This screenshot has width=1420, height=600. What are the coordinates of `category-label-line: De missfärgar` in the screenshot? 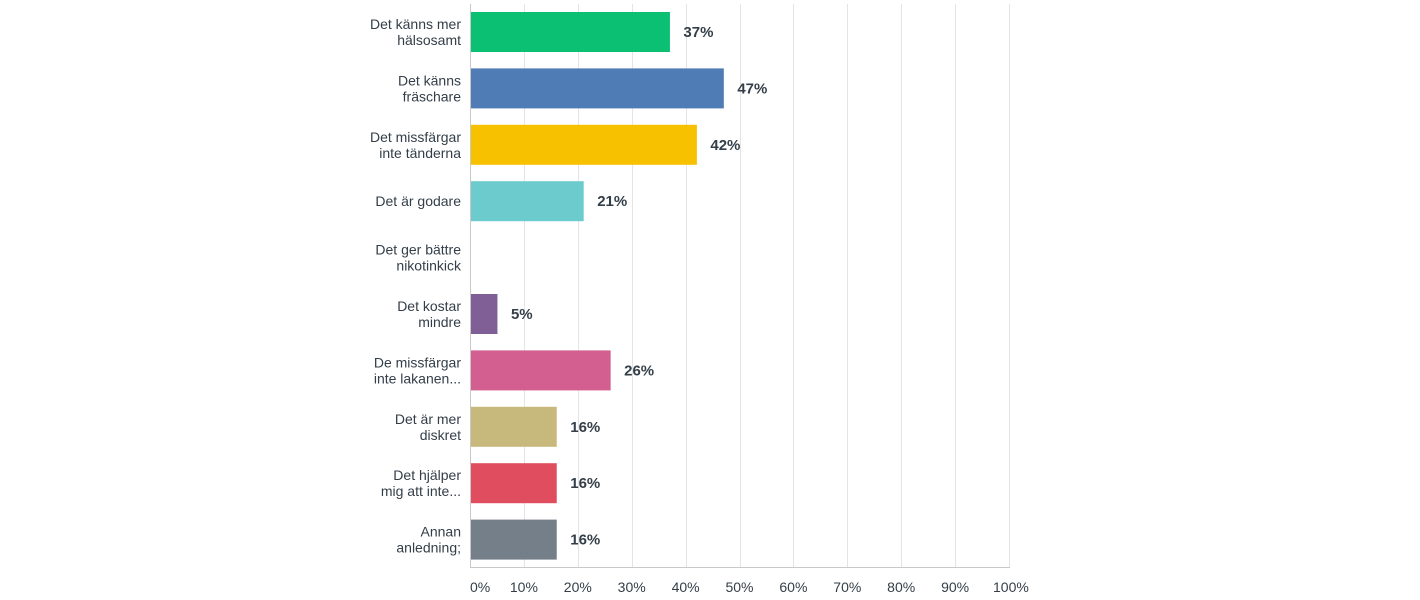 It's located at (417, 362).